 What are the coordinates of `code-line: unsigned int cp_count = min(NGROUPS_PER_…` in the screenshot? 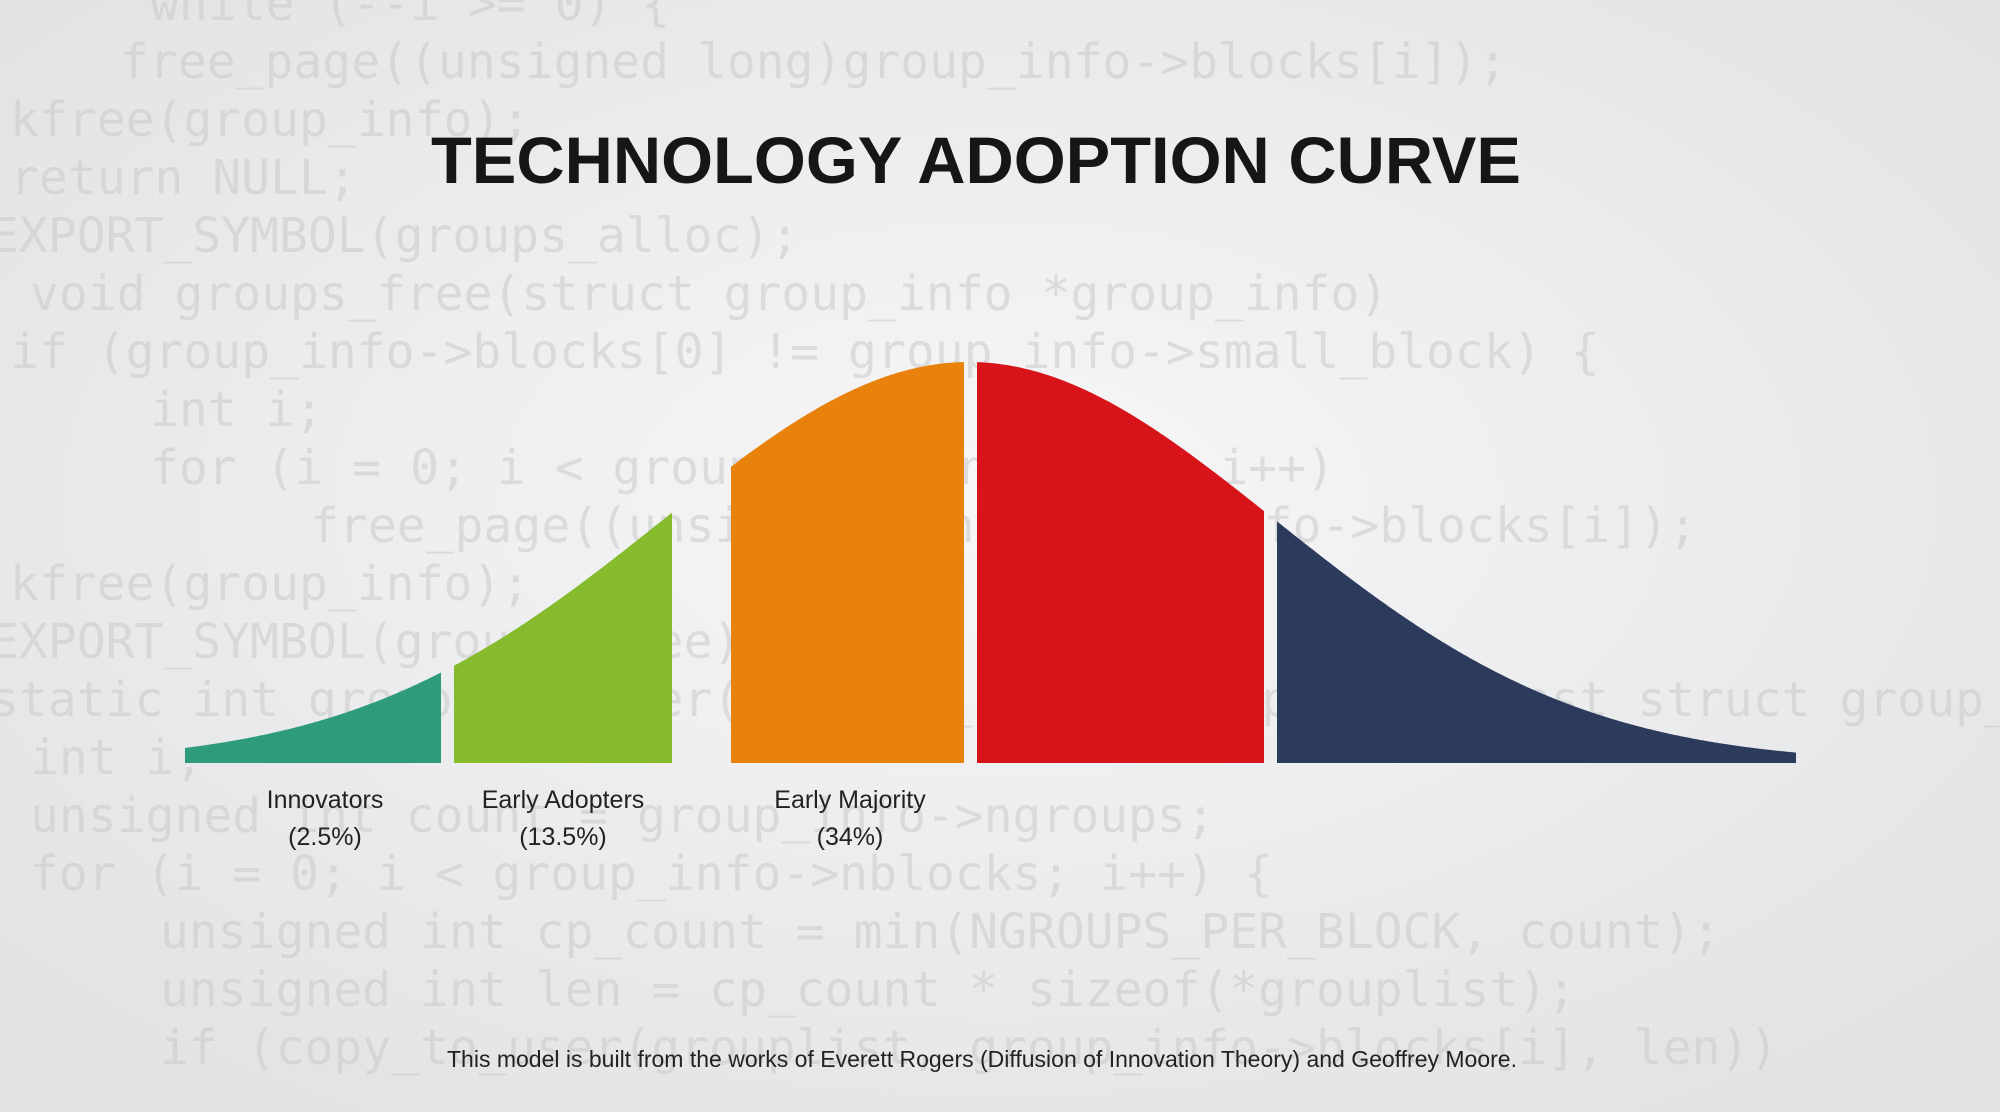 It's located at (940, 932).